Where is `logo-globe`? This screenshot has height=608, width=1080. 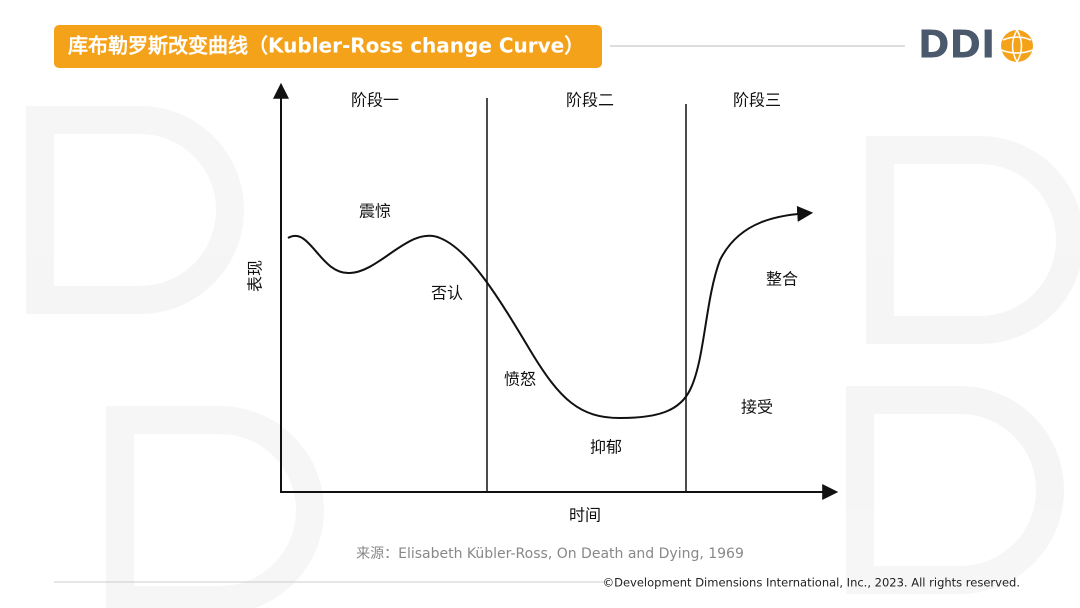
logo-globe is located at coordinates (1017, 46).